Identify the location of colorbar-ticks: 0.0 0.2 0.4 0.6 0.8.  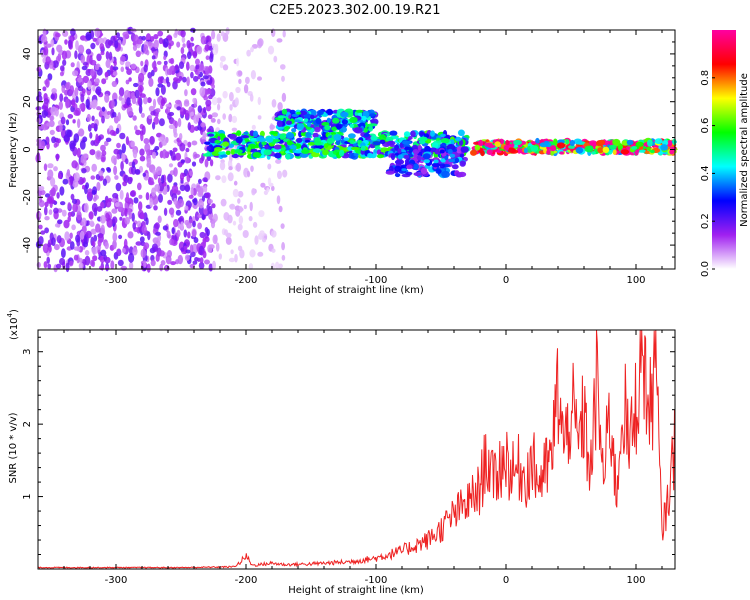
(707, 173).